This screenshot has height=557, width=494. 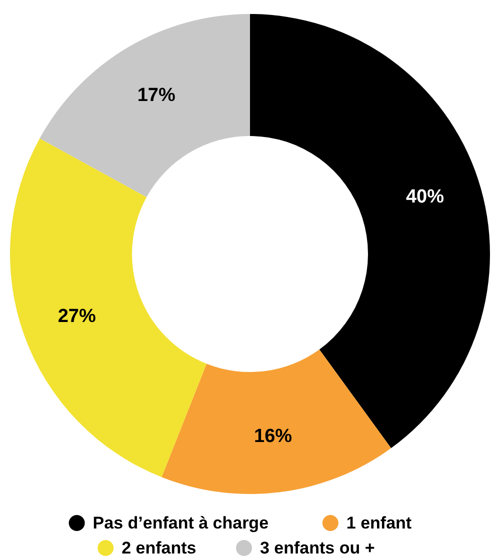 I want to click on legend-label: 1 enfant, so click(x=379, y=523).